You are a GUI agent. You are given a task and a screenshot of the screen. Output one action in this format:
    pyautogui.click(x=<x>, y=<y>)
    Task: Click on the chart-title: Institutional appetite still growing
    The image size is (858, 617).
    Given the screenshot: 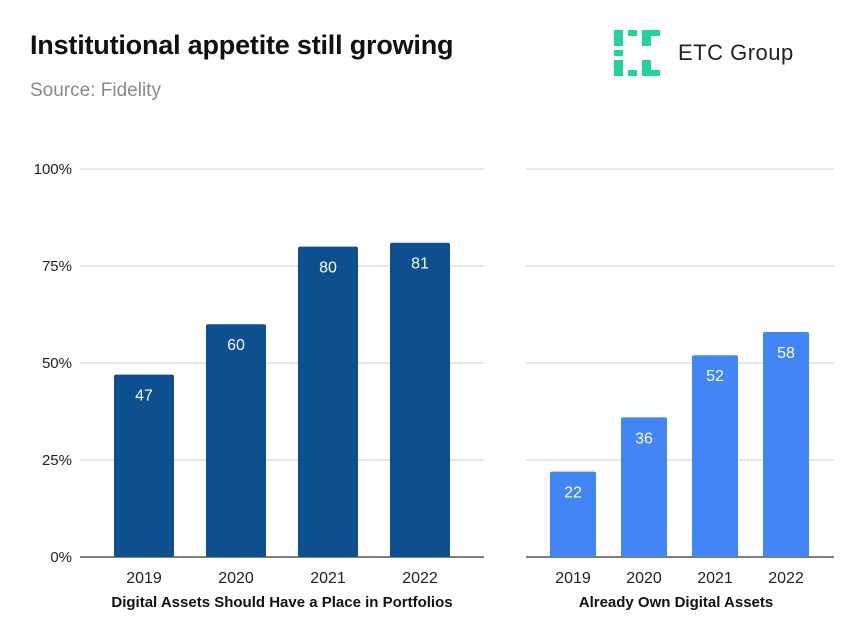 What is the action you would take?
    pyautogui.click(x=242, y=45)
    